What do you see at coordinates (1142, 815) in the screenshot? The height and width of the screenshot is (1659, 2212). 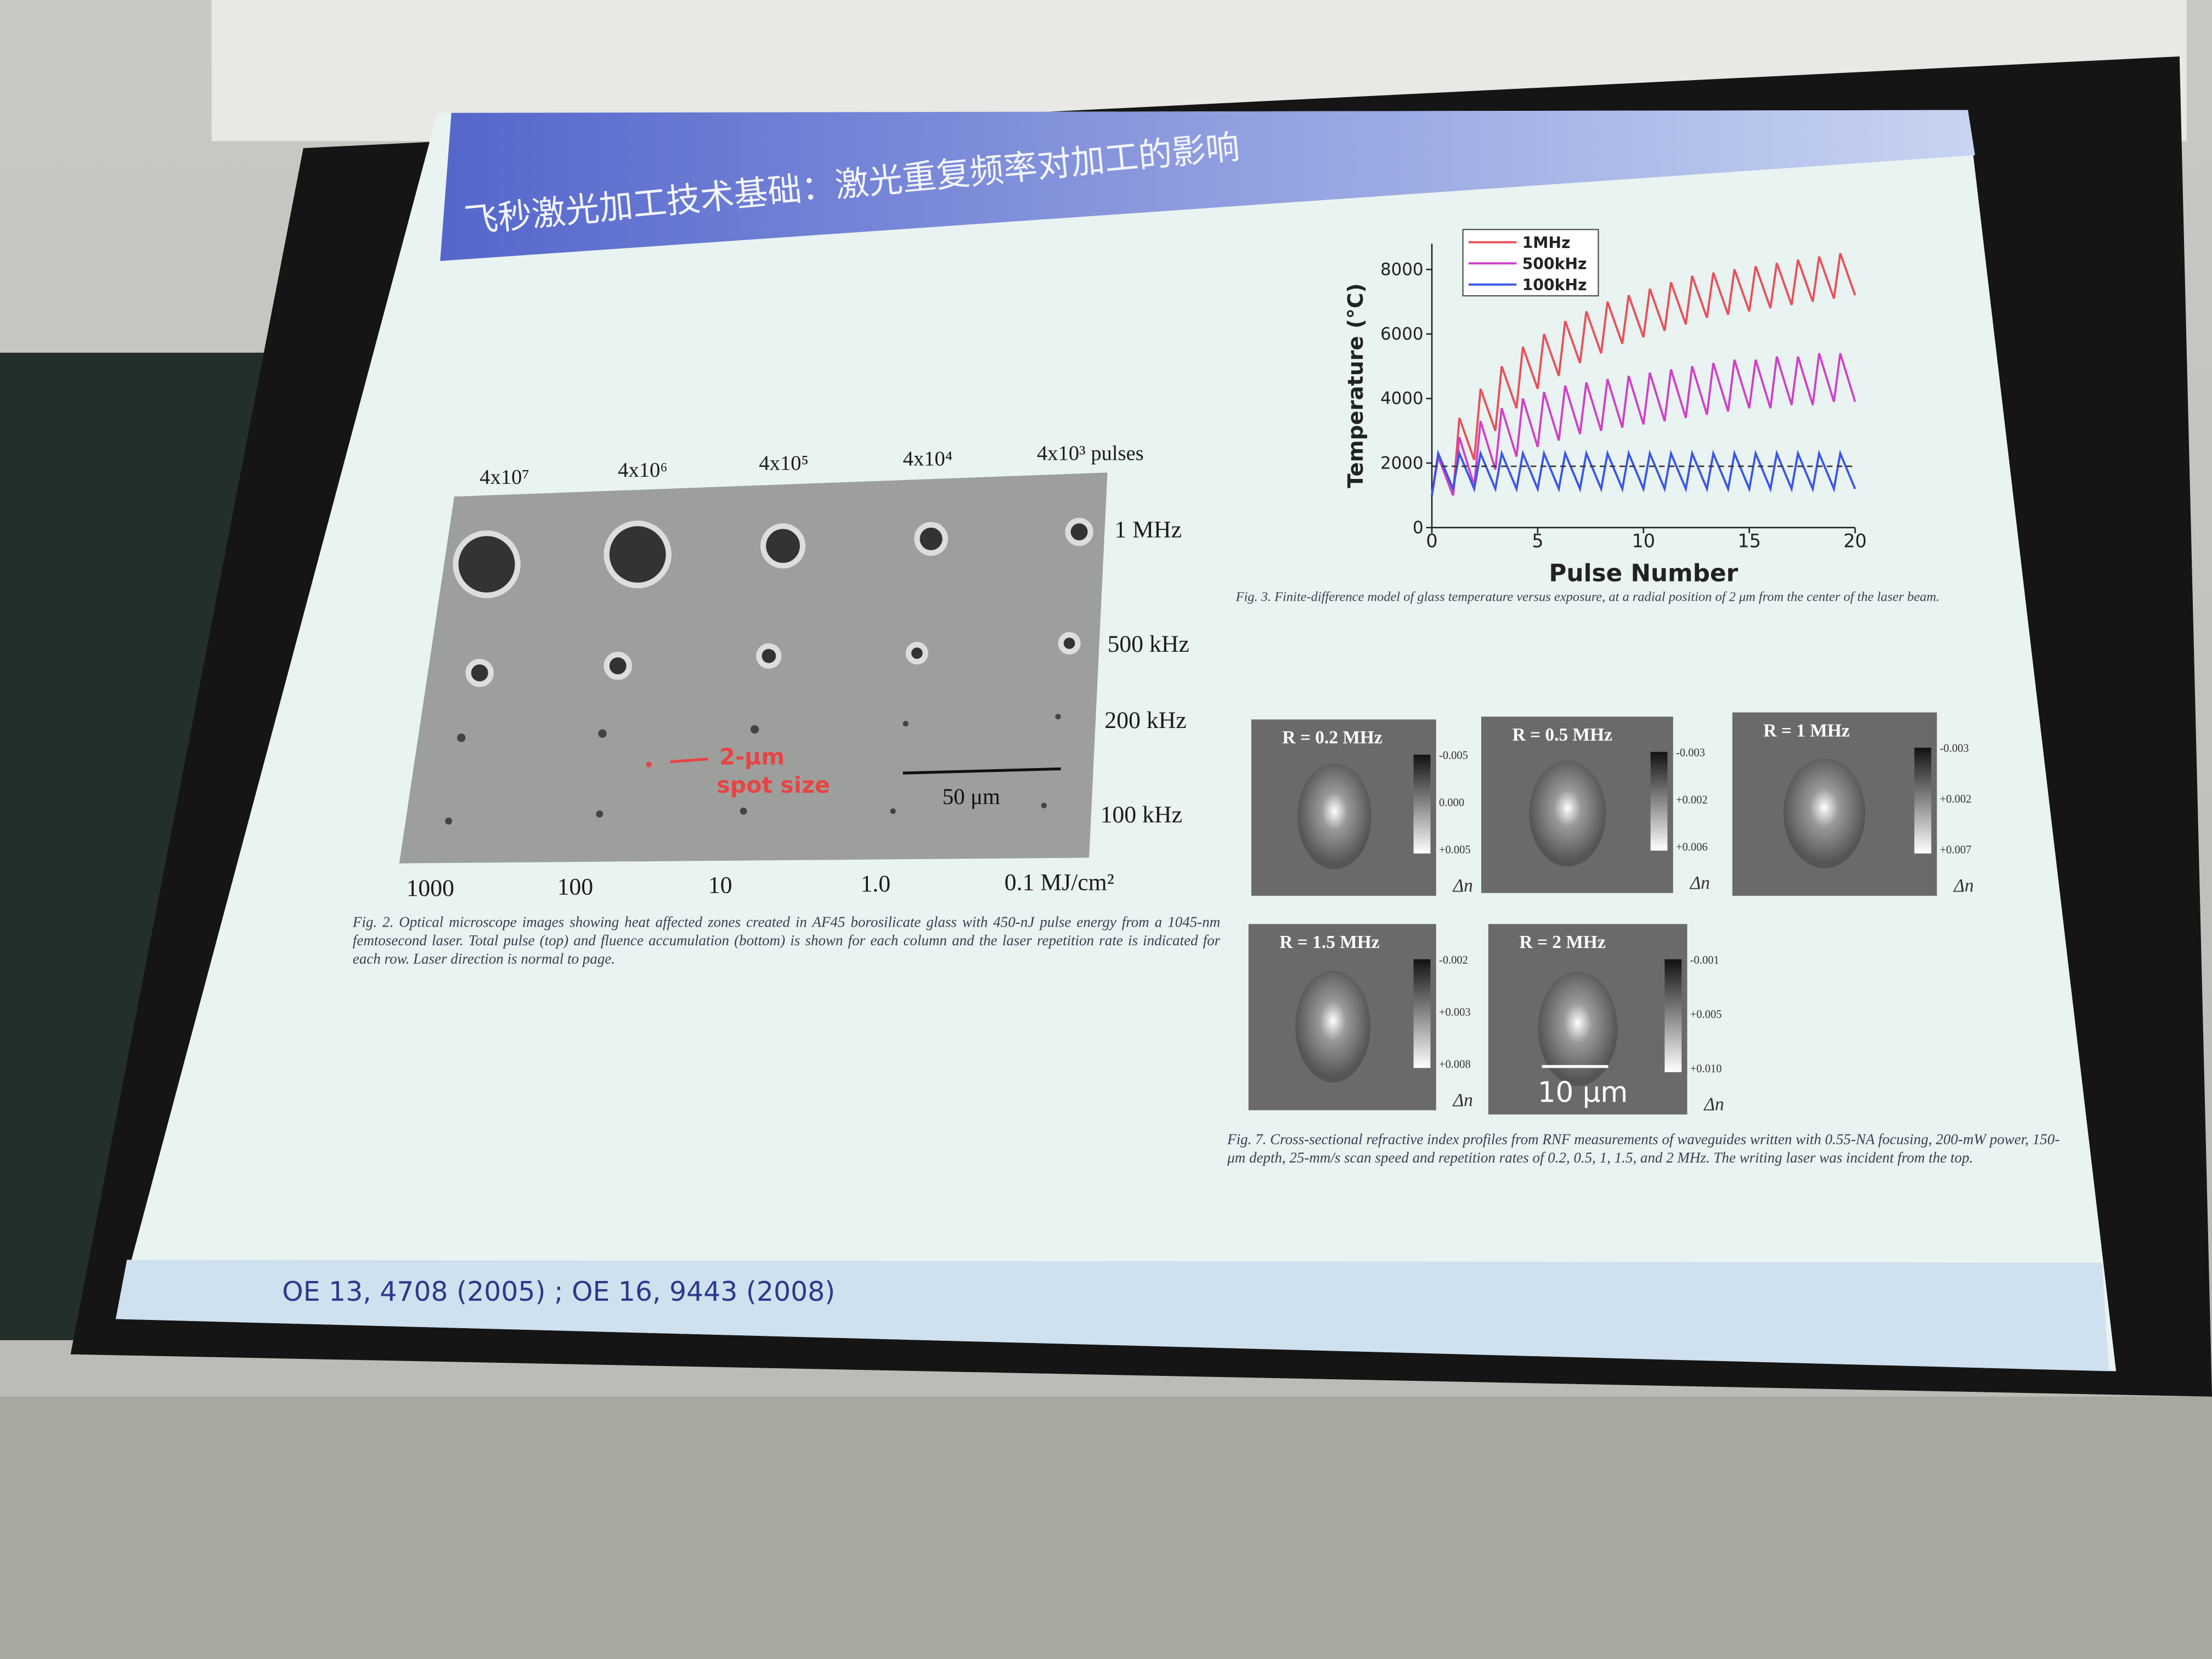 I see `rate-label: 100 kHz` at bounding box center [1142, 815].